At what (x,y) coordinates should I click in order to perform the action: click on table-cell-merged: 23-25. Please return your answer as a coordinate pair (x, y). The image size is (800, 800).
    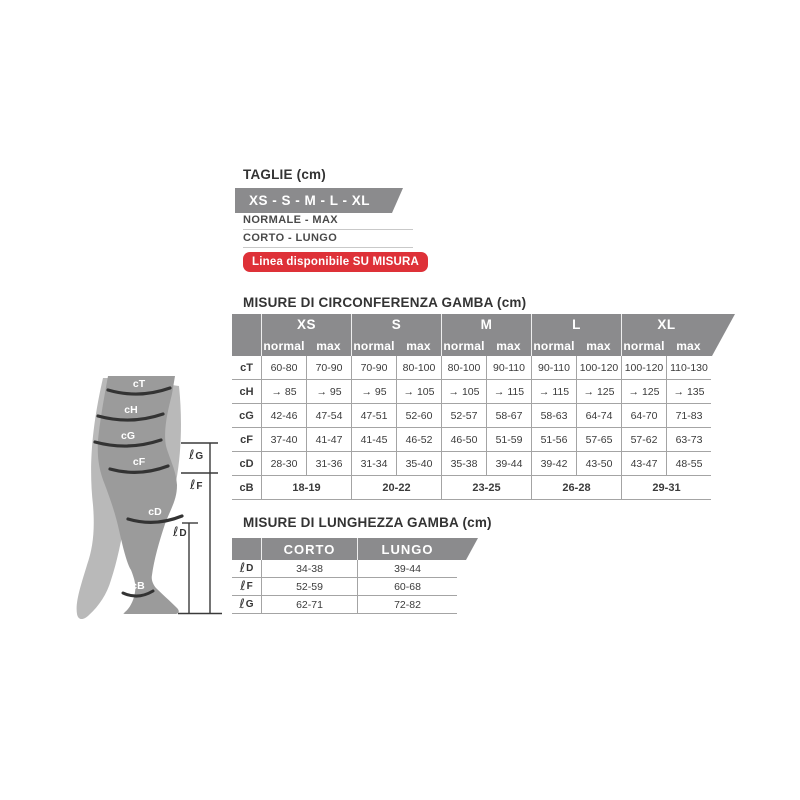
    Looking at the image, I should click on (486, 488).